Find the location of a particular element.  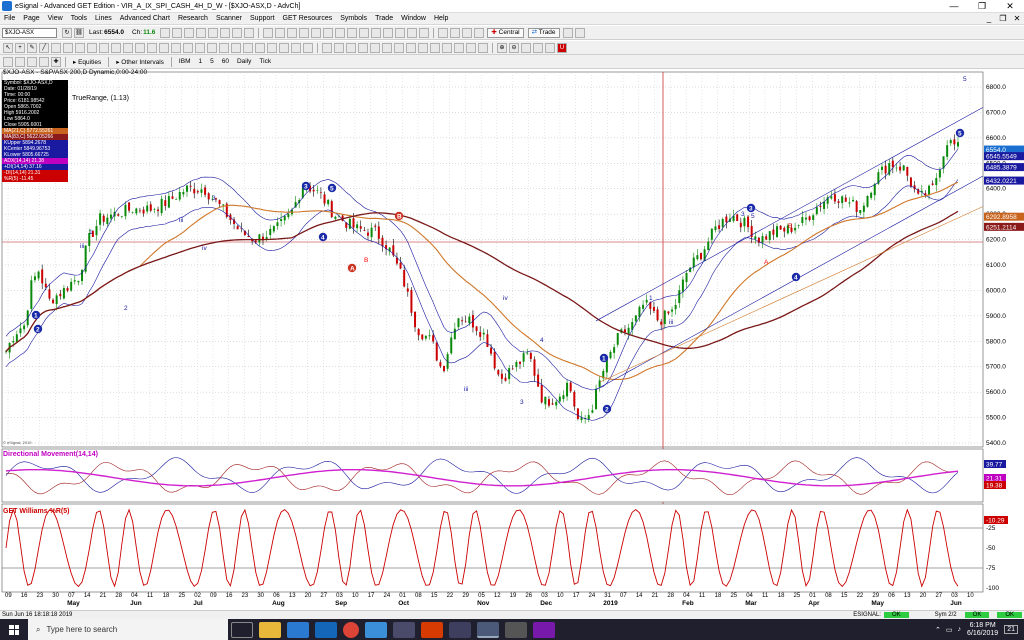

mail-icon is located at coordinates (404, 629).